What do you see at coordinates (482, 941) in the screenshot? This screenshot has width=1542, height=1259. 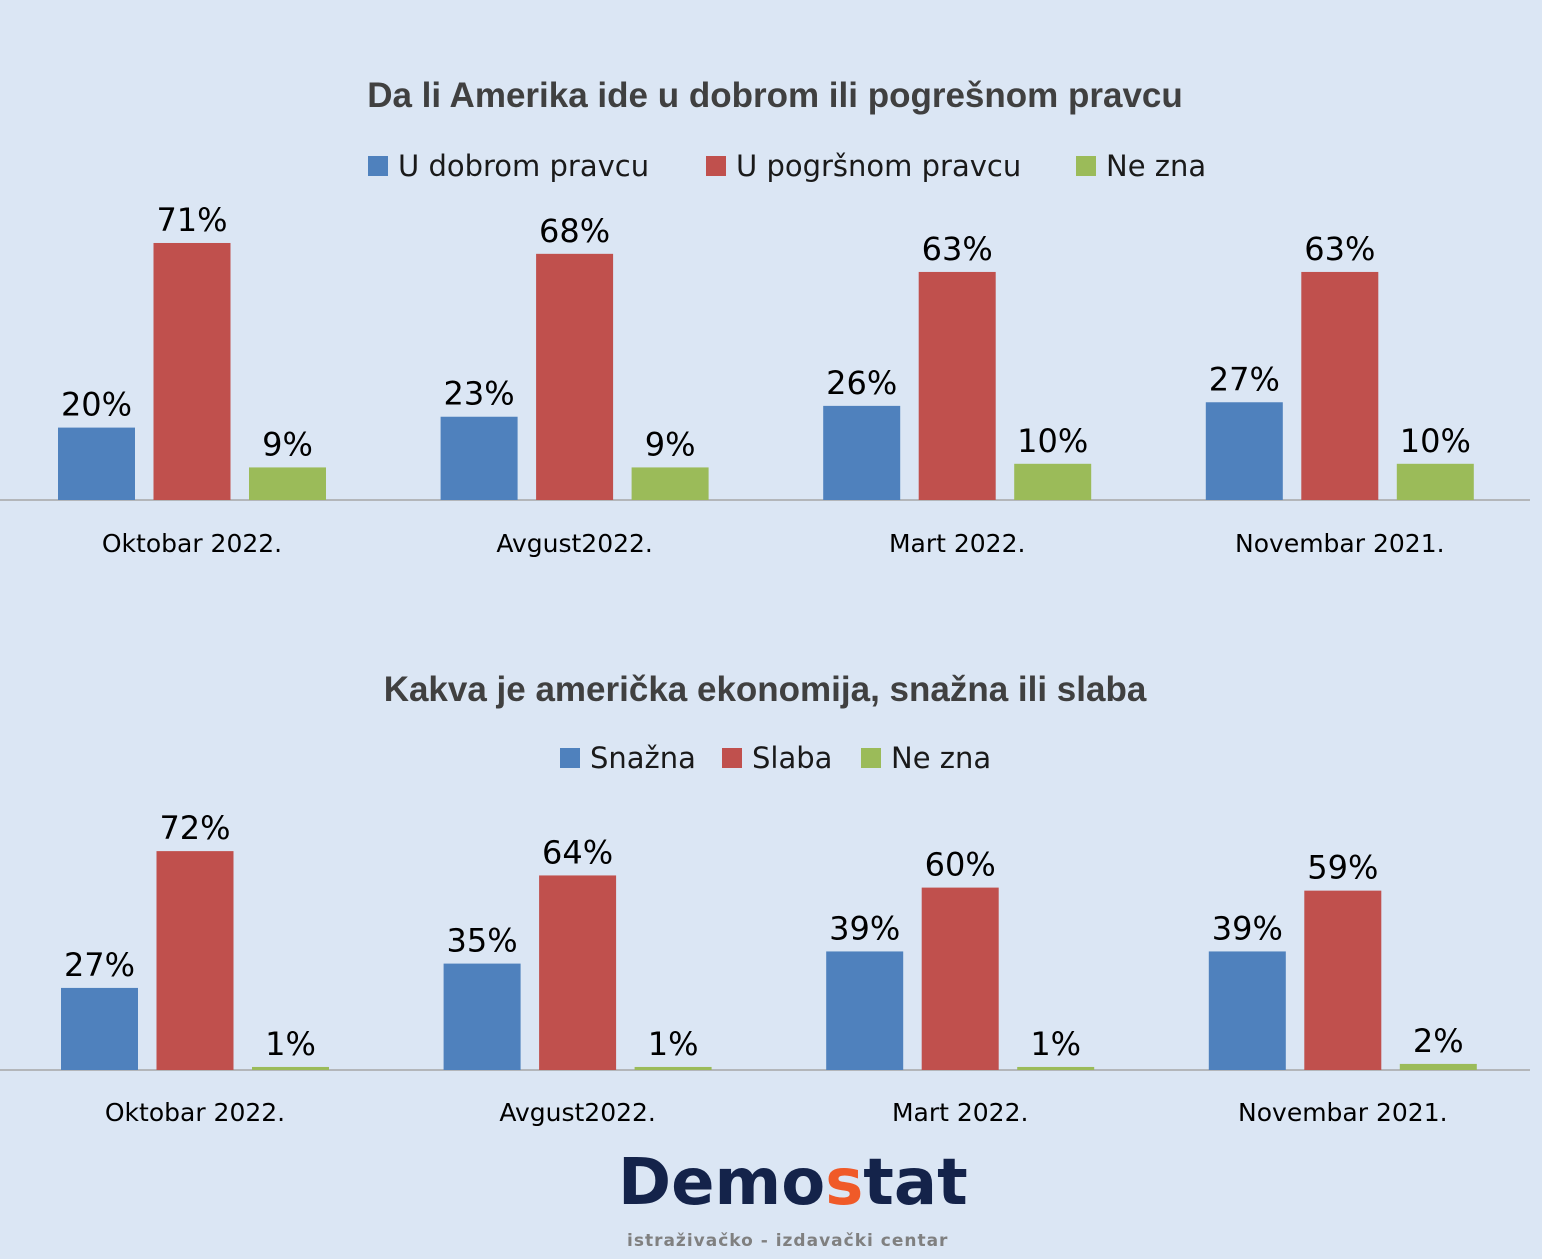 I see `data-label: 35%` at bounding box center [482, 941].